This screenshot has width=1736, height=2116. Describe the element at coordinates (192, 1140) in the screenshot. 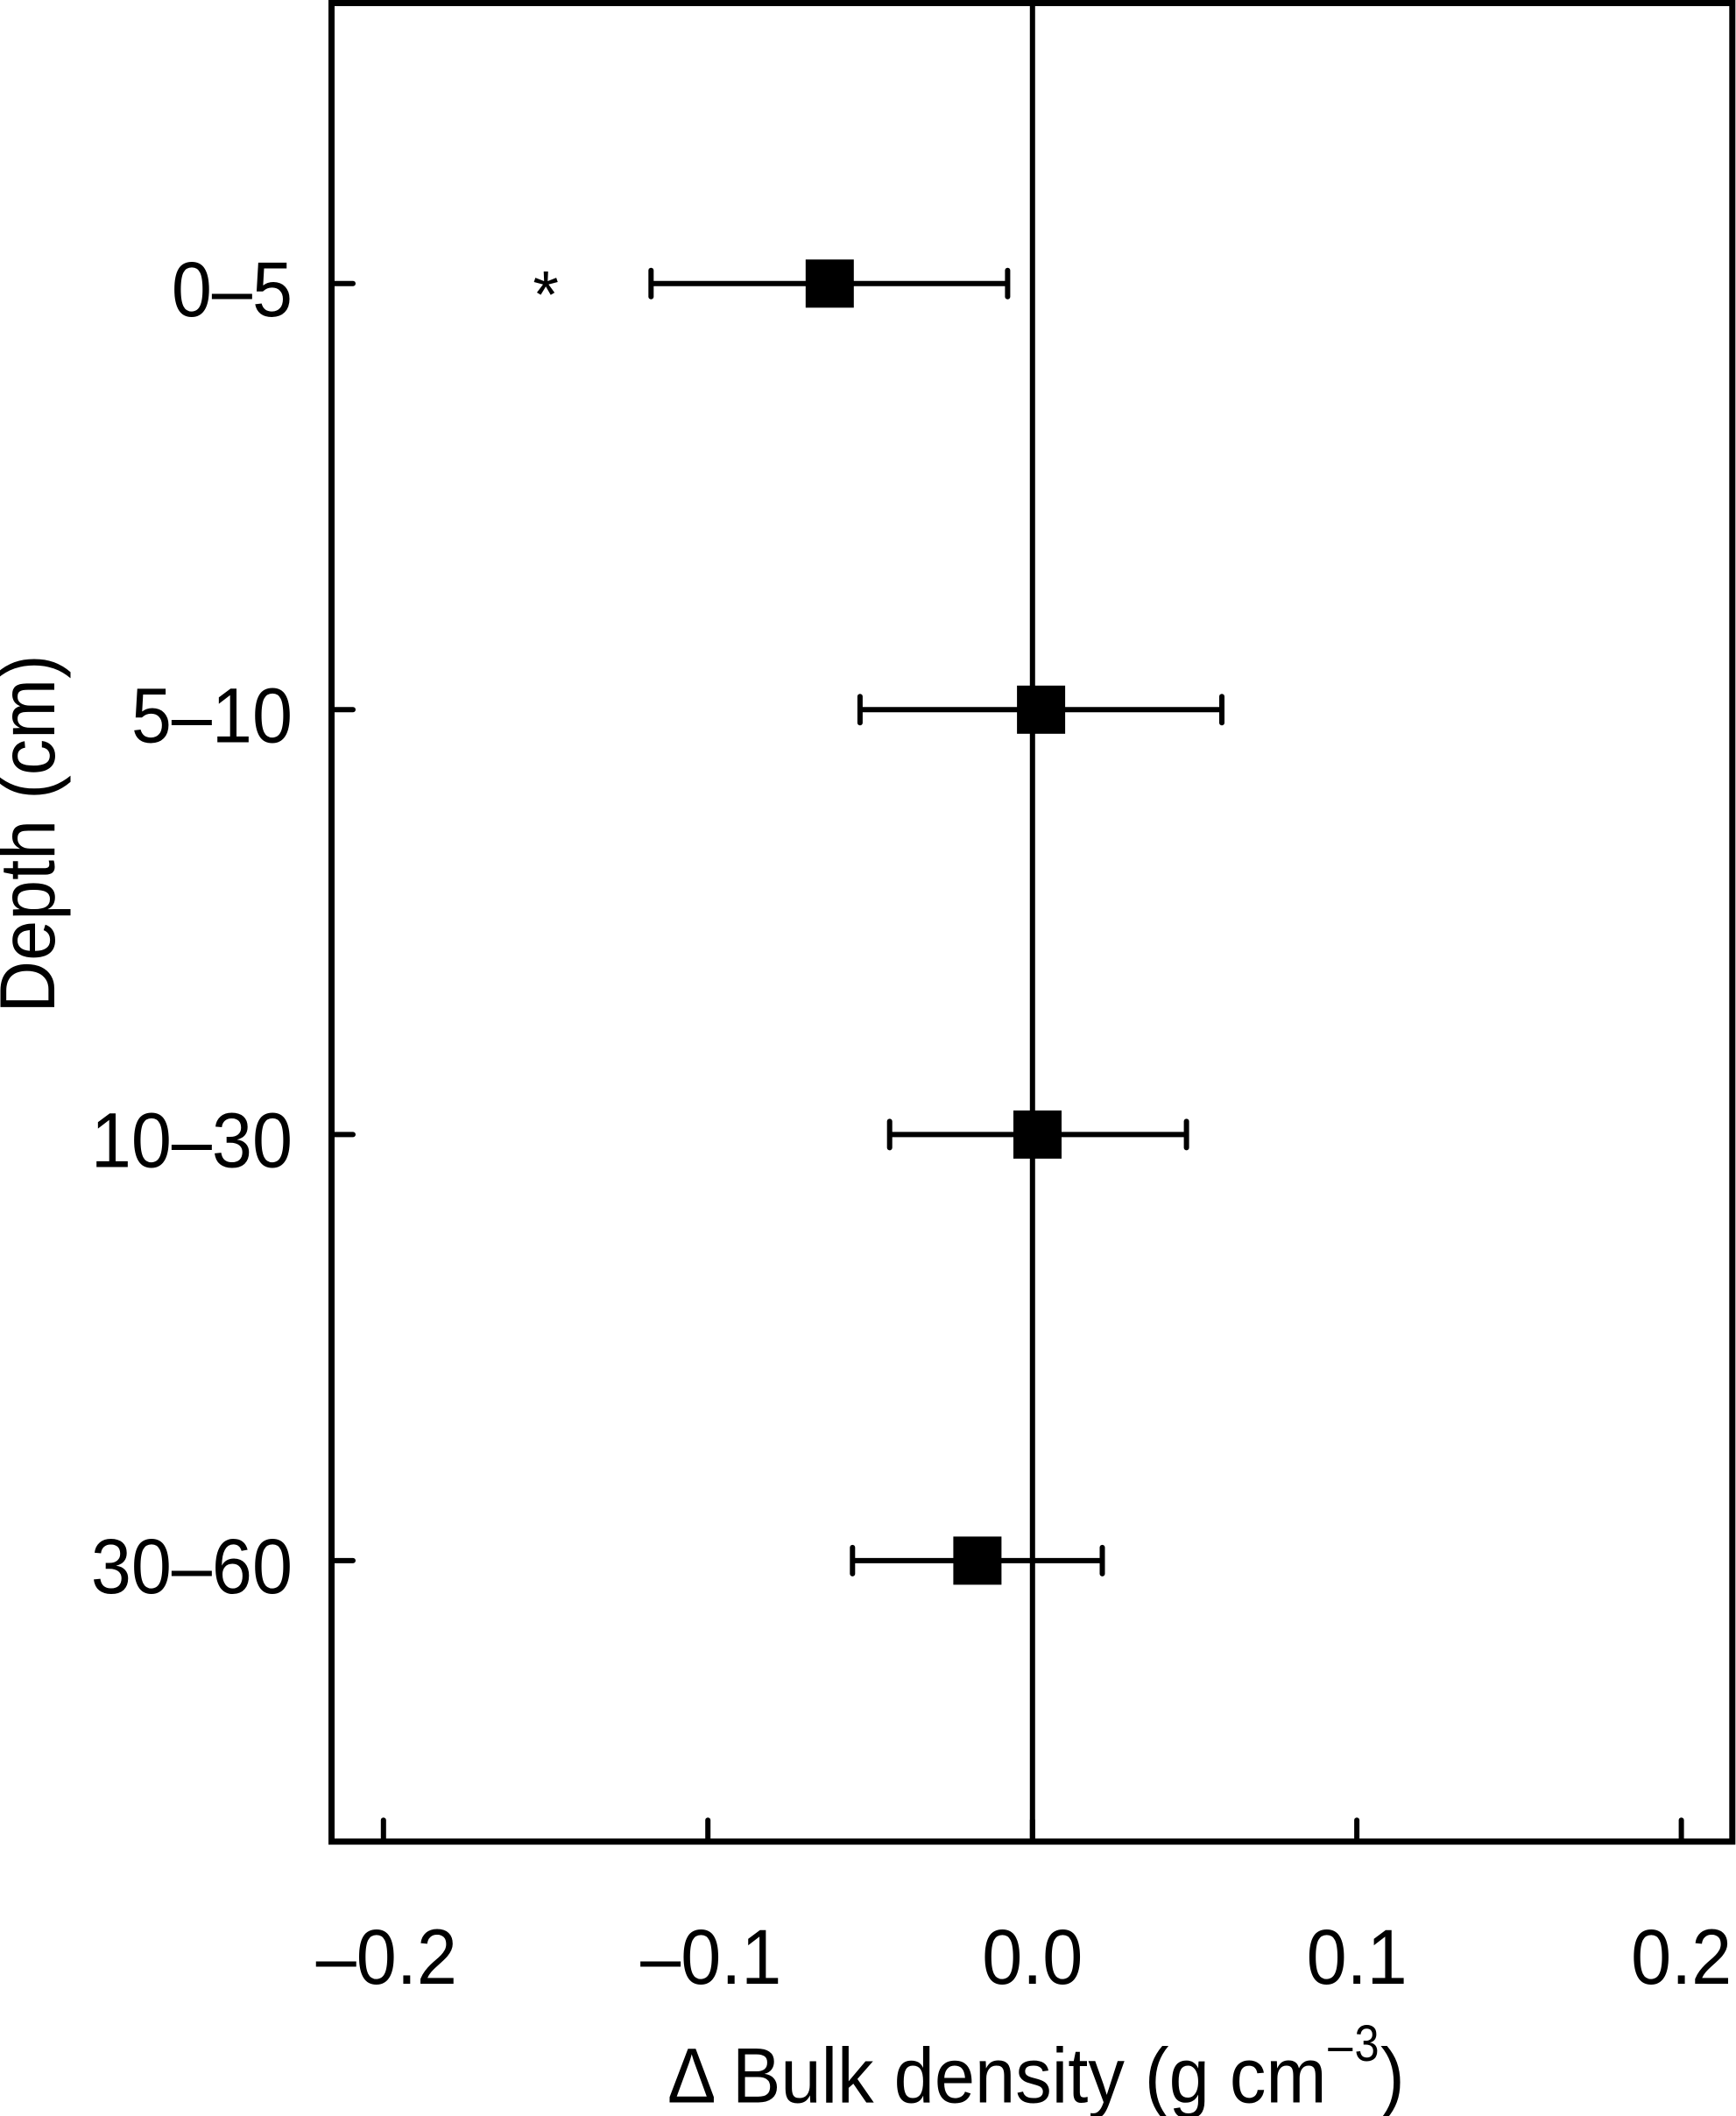

I see `svg-text: 10–30` at that location.